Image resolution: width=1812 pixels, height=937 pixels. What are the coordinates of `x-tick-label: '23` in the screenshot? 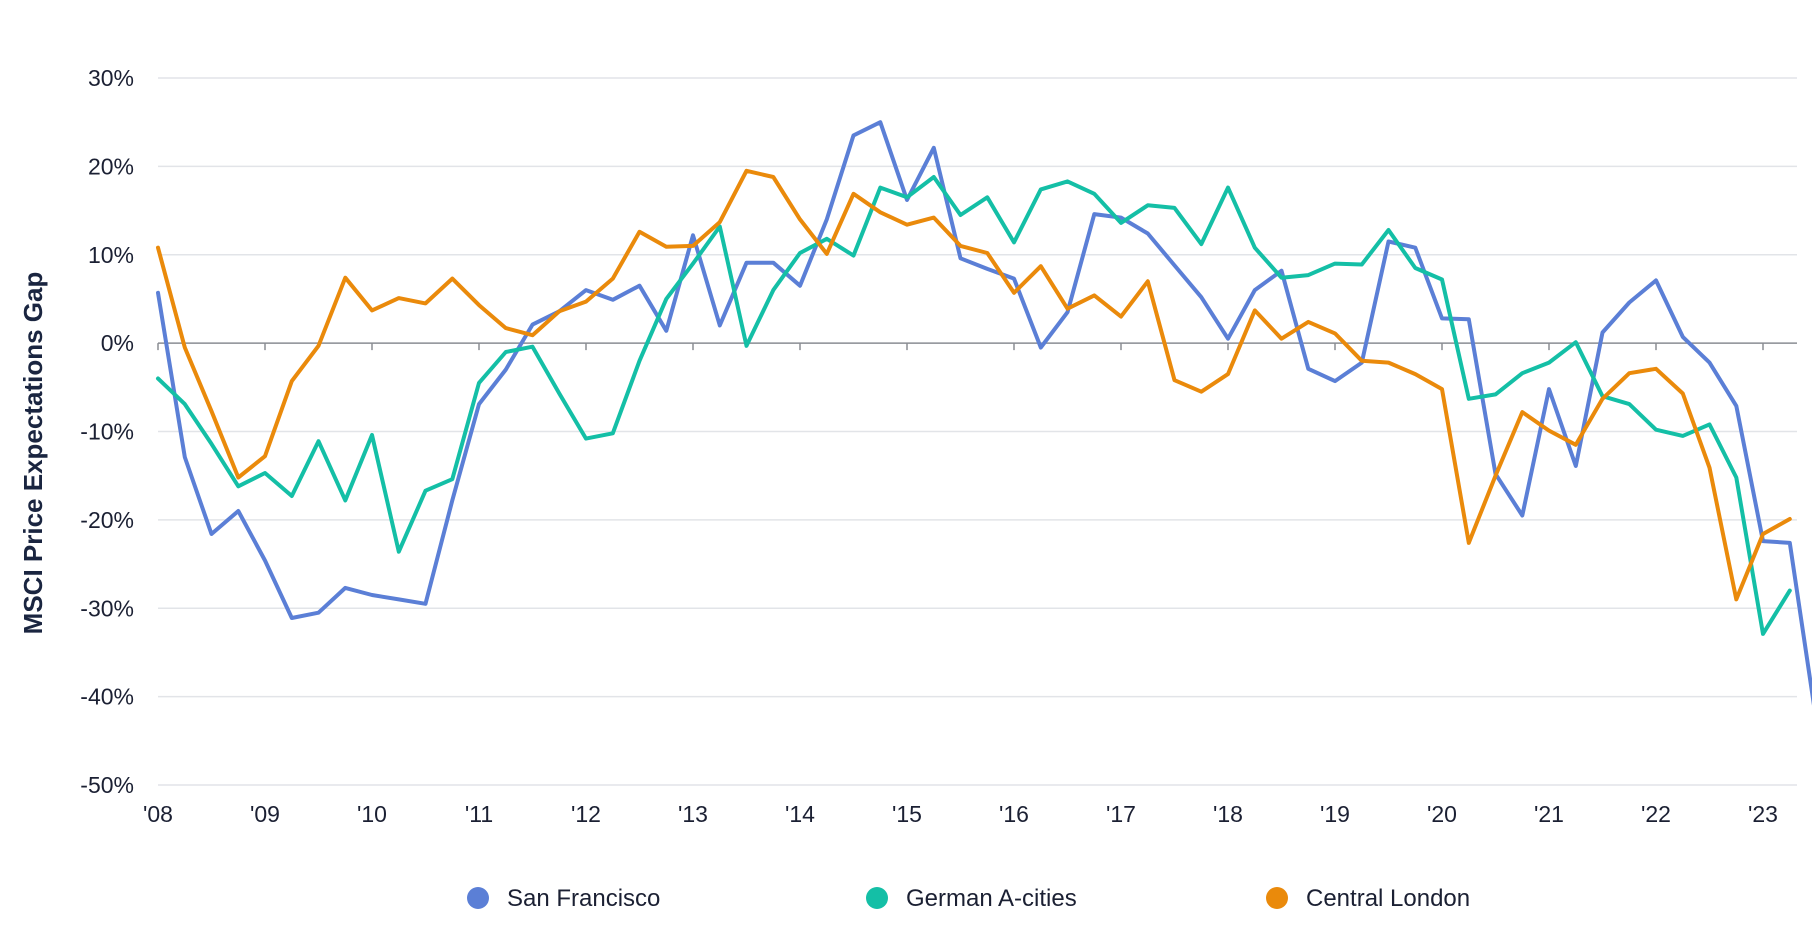 It's located at (1763, 814).